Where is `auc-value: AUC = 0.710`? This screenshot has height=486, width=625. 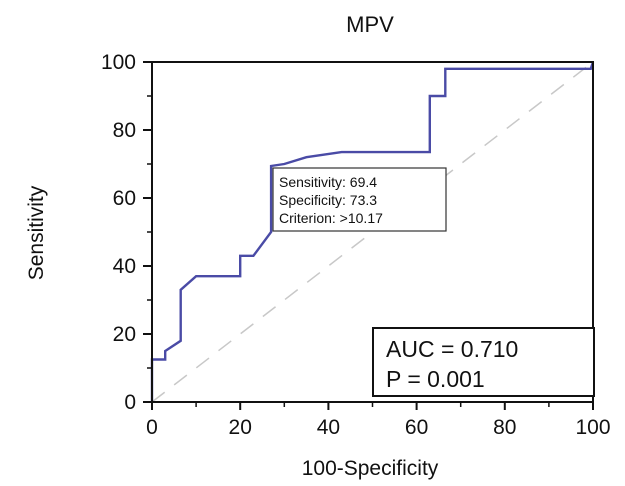 auc-value: AUC = 0.710 is located at coordinates (452, 349).